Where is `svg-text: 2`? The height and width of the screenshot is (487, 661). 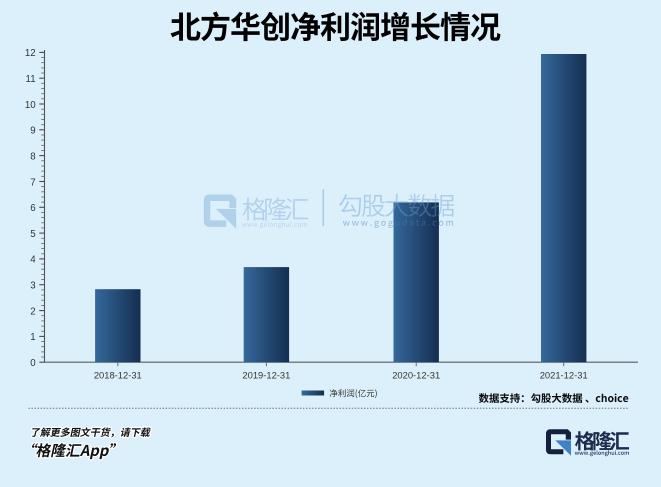
svg-text: 2 is located at coordinates (32, 311).